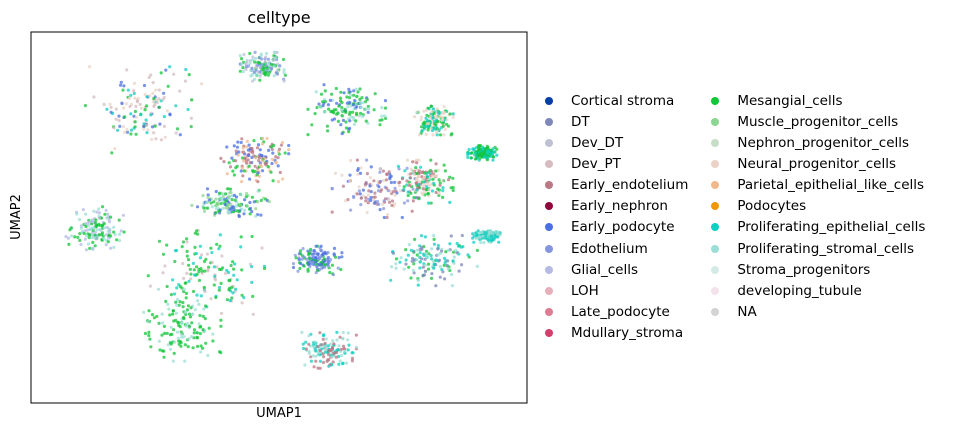 The height and width of the screenshot is (431, 974). I want to click on legend-label: Mdullary_stroma, so click(627, 333).